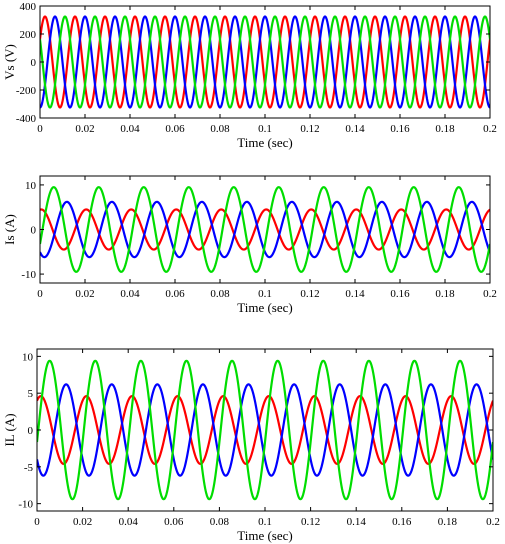 The image size is (505, 544). I want to click on y-axis-label-il: IL (A), so click(9, 429).